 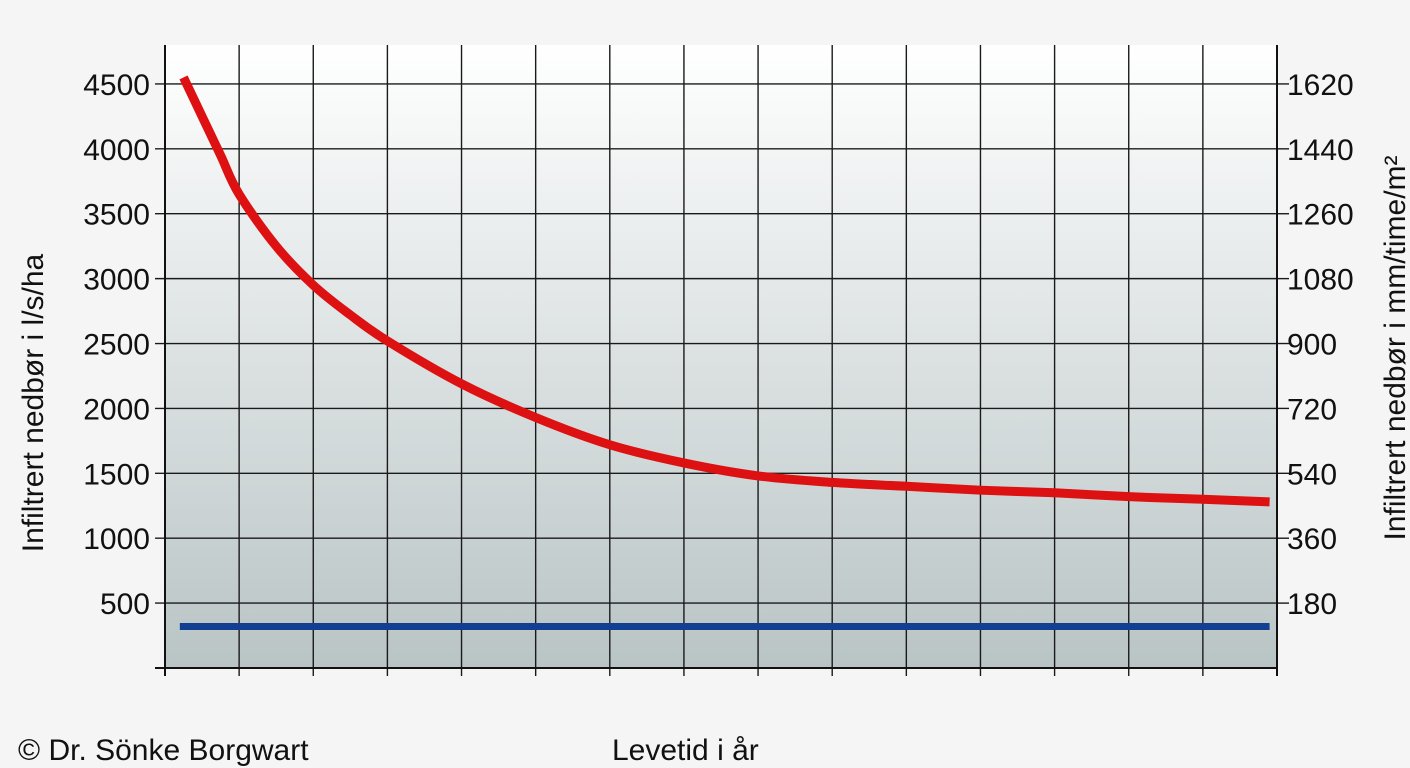 I want to click on y2-tick-label: 540, so click(x=1312, y=474).